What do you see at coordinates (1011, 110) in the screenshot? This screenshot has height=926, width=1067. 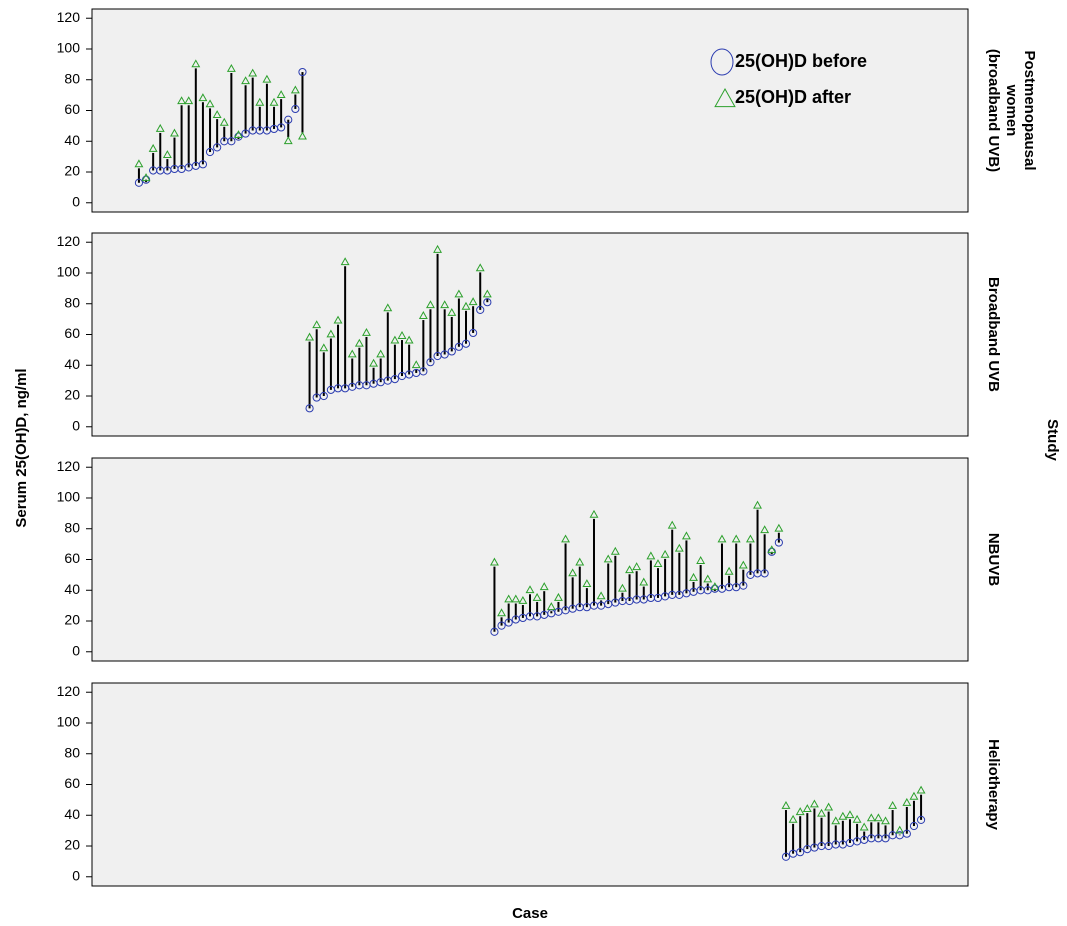 I see `panel-label: women` at bounding box center [1011, 110].